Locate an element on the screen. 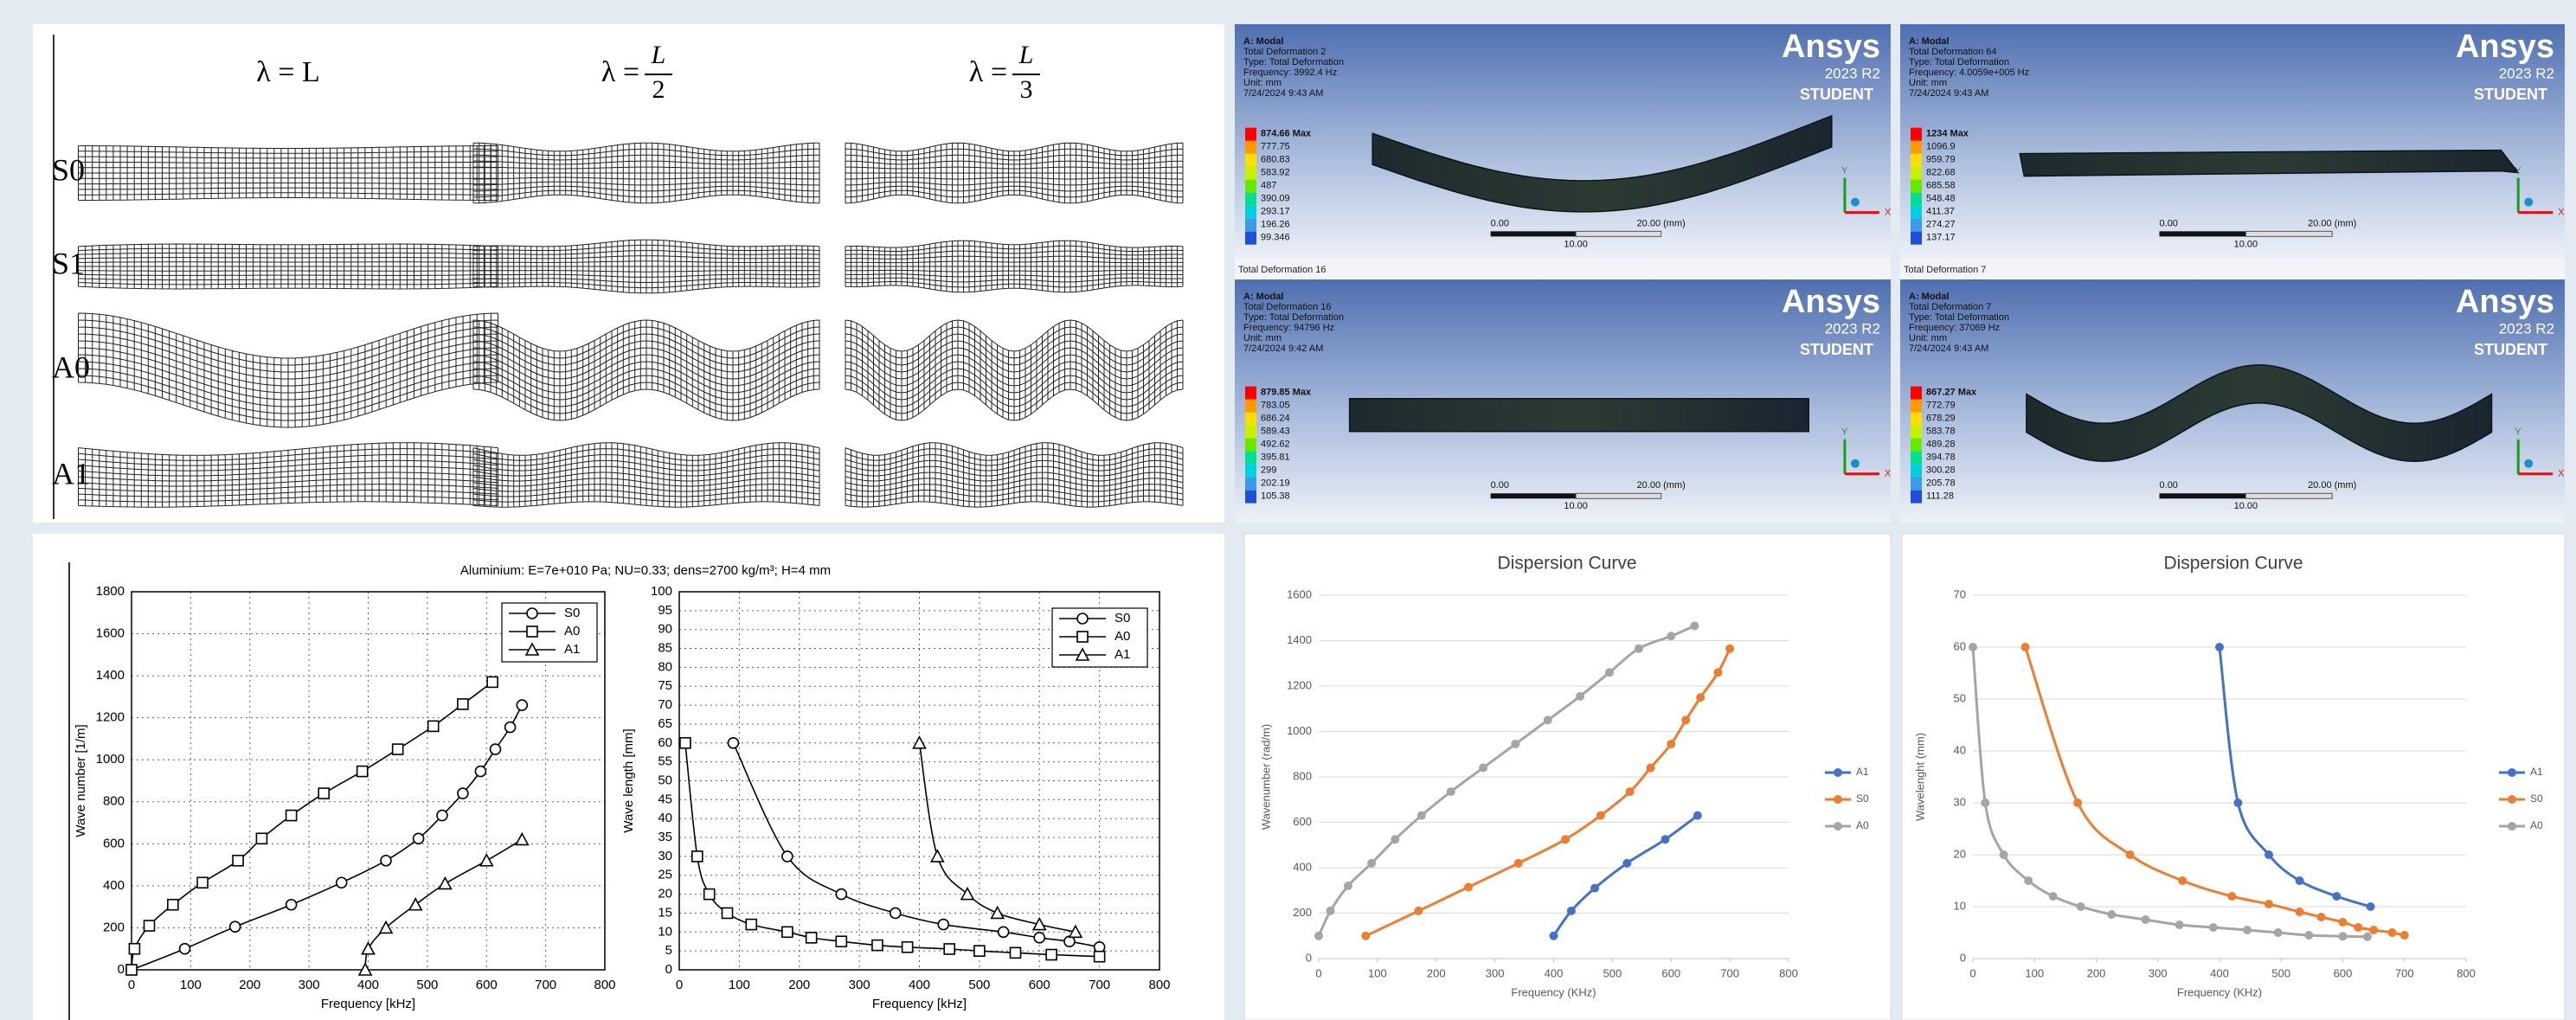  scale-end: 20.00 (mm) is located at coordinates (2332, 485).